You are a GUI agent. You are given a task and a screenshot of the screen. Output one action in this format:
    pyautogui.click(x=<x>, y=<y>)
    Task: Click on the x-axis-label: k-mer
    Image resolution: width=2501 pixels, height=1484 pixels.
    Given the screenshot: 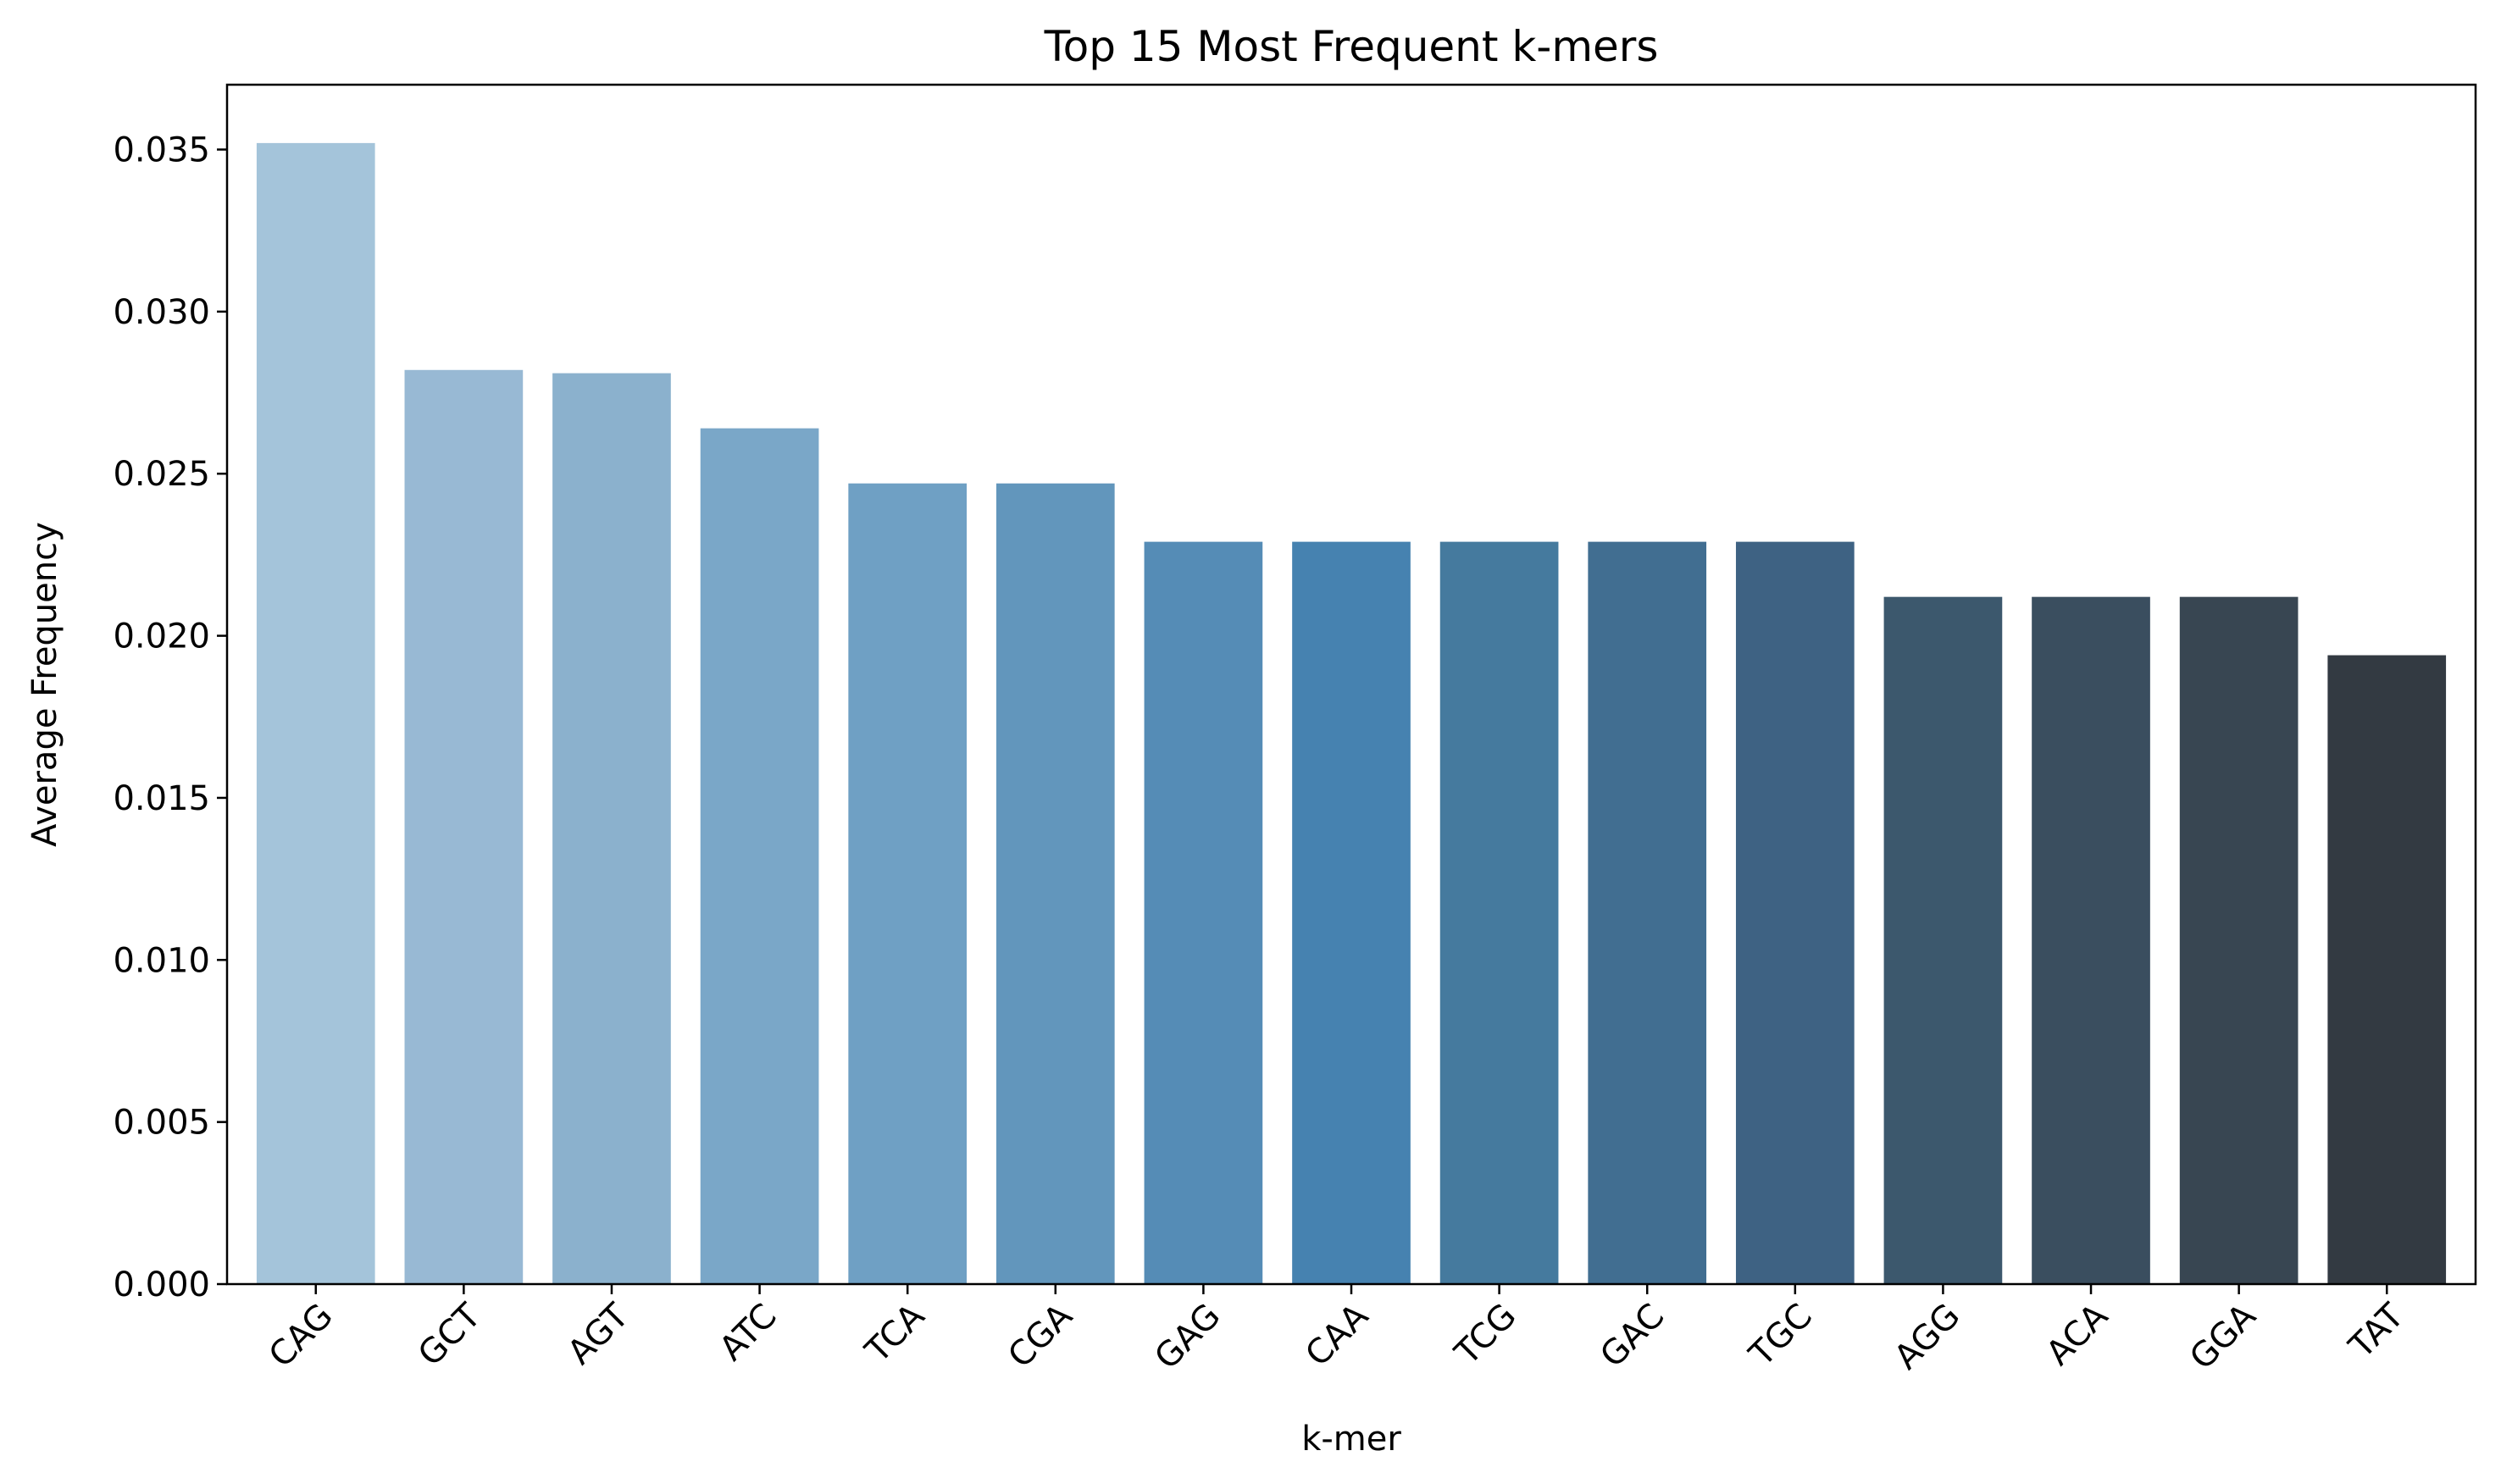 What is the action you would take?
    pyautogui.click(x=1351, y=1439)
    